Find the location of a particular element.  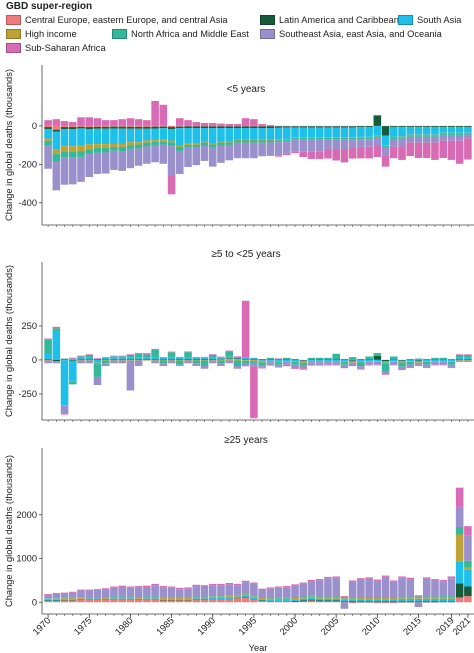

y-tick-label: 250 is located at coordinates (29, 326).